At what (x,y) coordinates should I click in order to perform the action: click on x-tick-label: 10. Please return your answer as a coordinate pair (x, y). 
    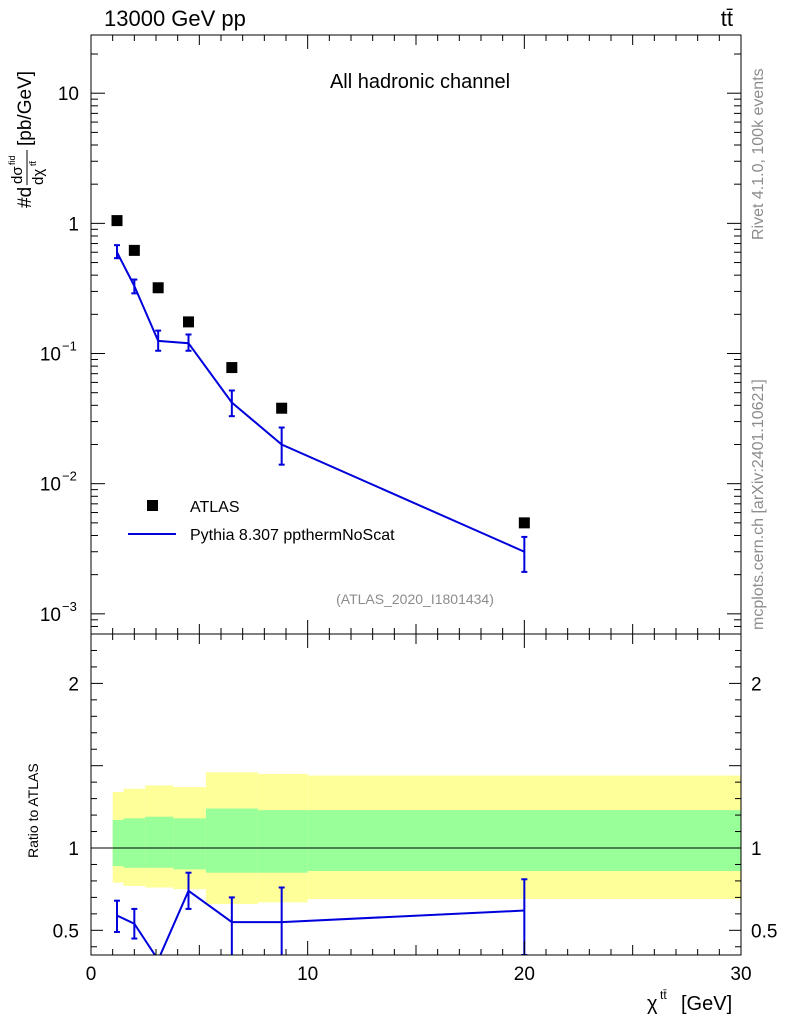
    Looking at the image, I should click on (307, 974).